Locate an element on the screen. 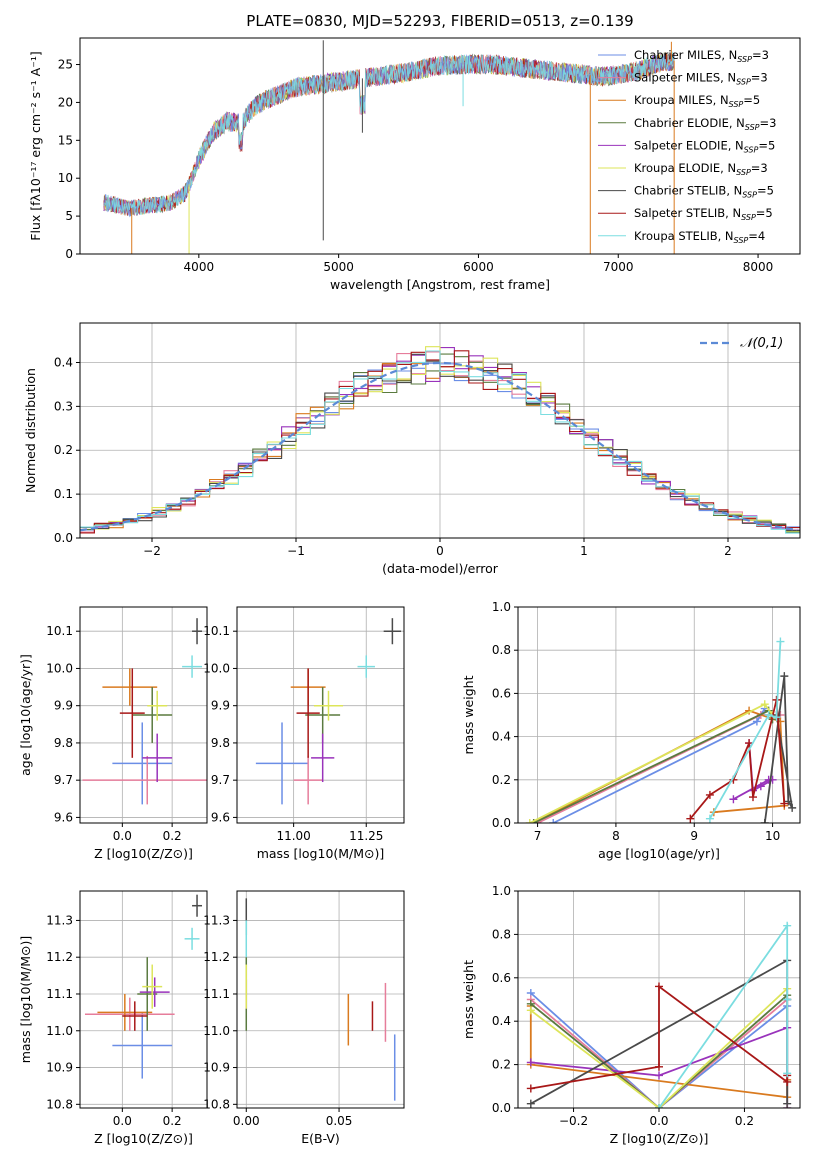 This screenshot has width=819, height=1170. y-tick-label: 5 is located at coordinates (69, 216).